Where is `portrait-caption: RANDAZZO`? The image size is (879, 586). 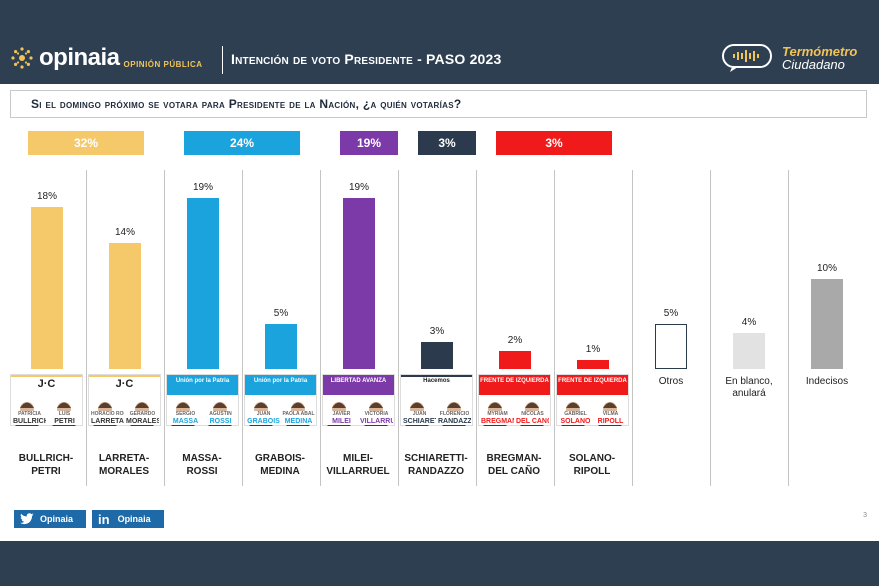
portrait-caption: RANDAZZO is located at coordinates (454, 421).